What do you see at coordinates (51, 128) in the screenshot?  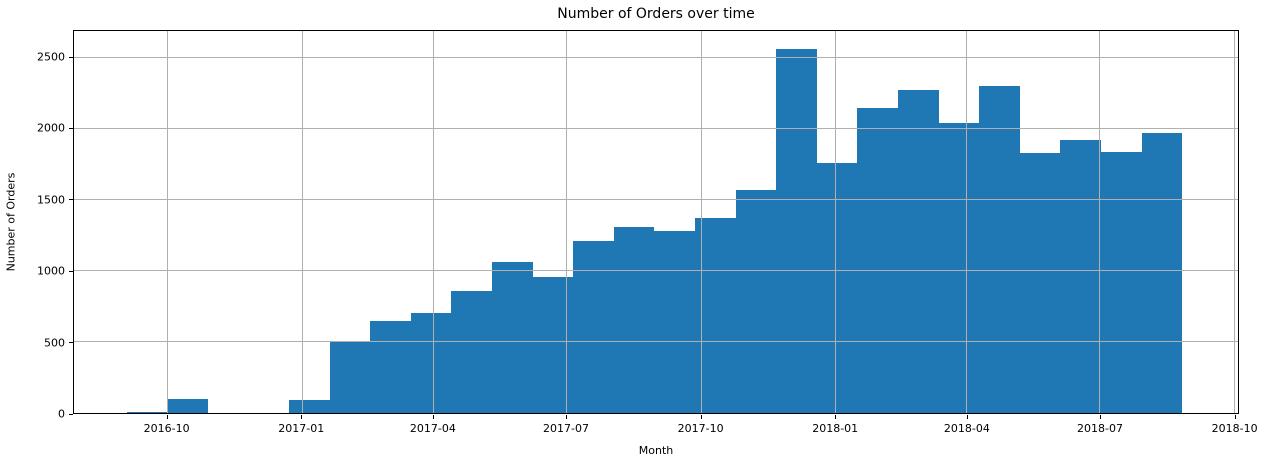 I see `y-tick-label: 2000` at bounding box center [51, 128].